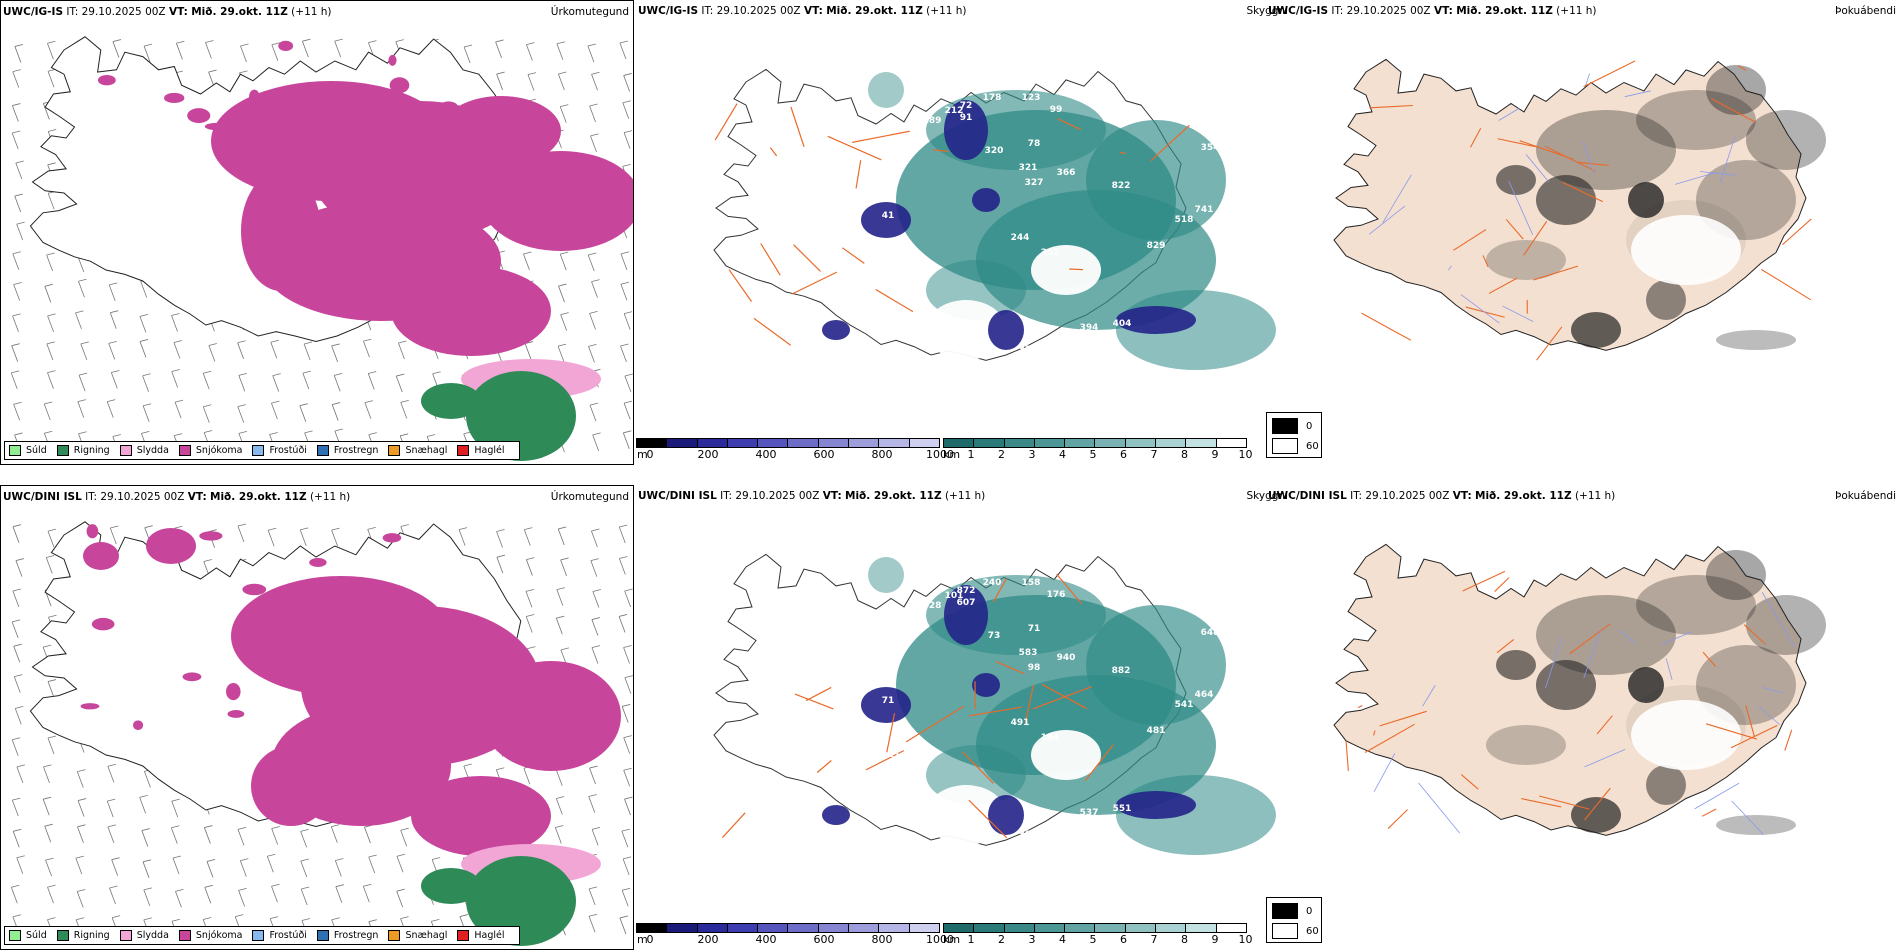  What do you see at coordinates (1746, 685) in the screenshot?
I see `fog-area` at bounding box center [1746, 685].